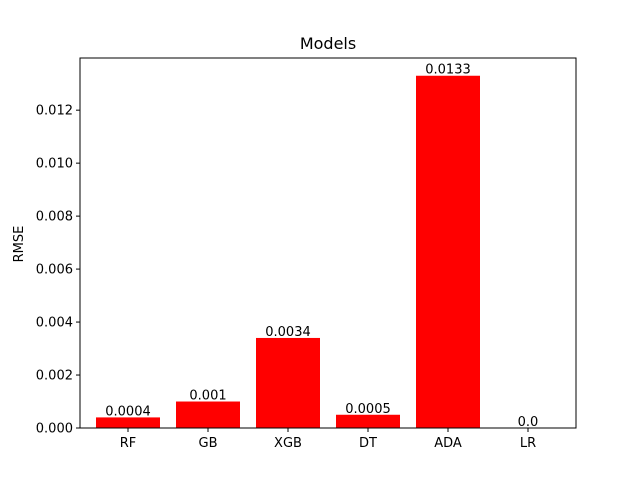 This screenshot has height=480, width=640. Describe the element at coordinates (128, 443) in the screenshot. I see `x-tick-label-rf: RF` at that location.